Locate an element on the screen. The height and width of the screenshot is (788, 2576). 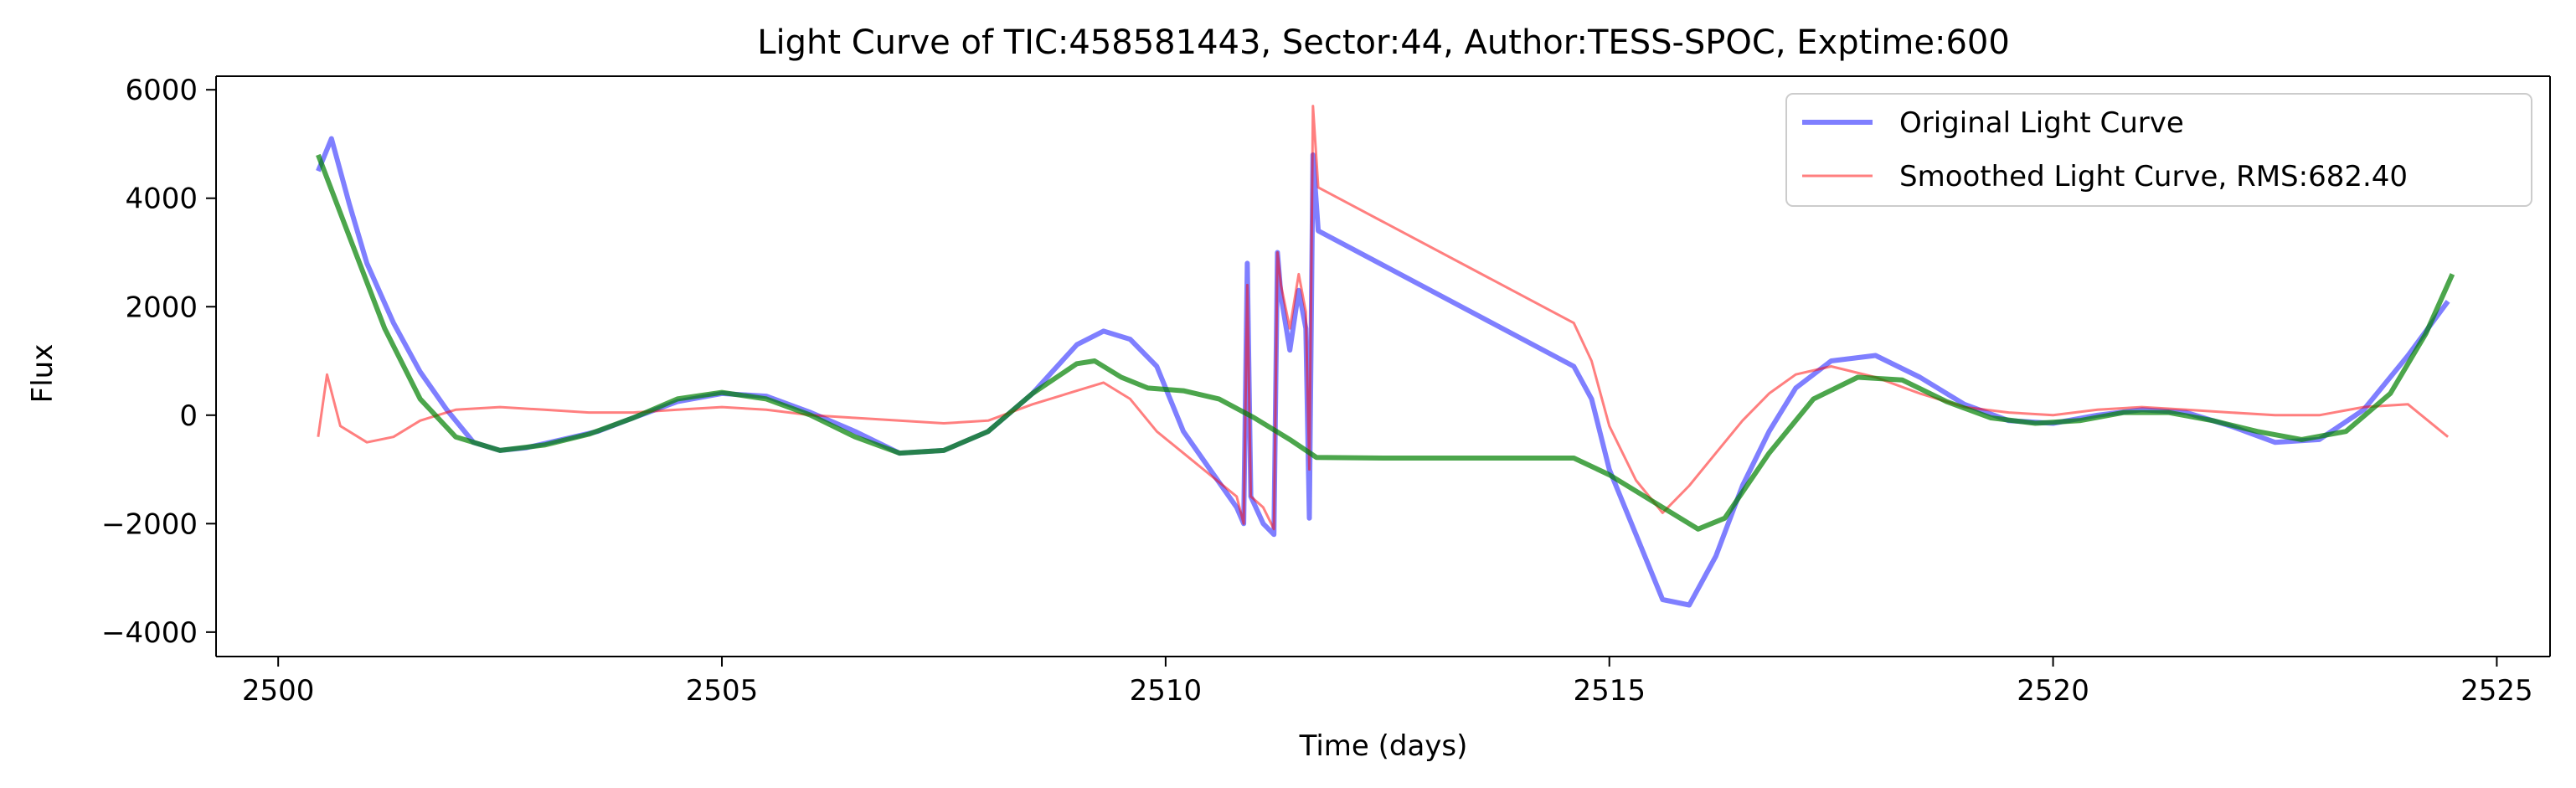
legend-label-original: Original Light Curve is located at coordinates (2041, 123).